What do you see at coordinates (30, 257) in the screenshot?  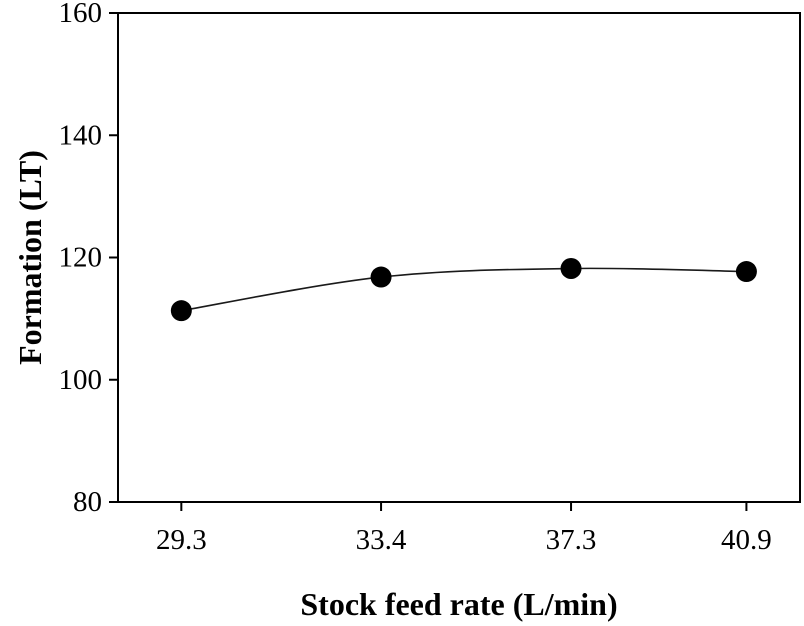 I see `y-axis-title: Formation (LT)` at bounding box center [30, 257].